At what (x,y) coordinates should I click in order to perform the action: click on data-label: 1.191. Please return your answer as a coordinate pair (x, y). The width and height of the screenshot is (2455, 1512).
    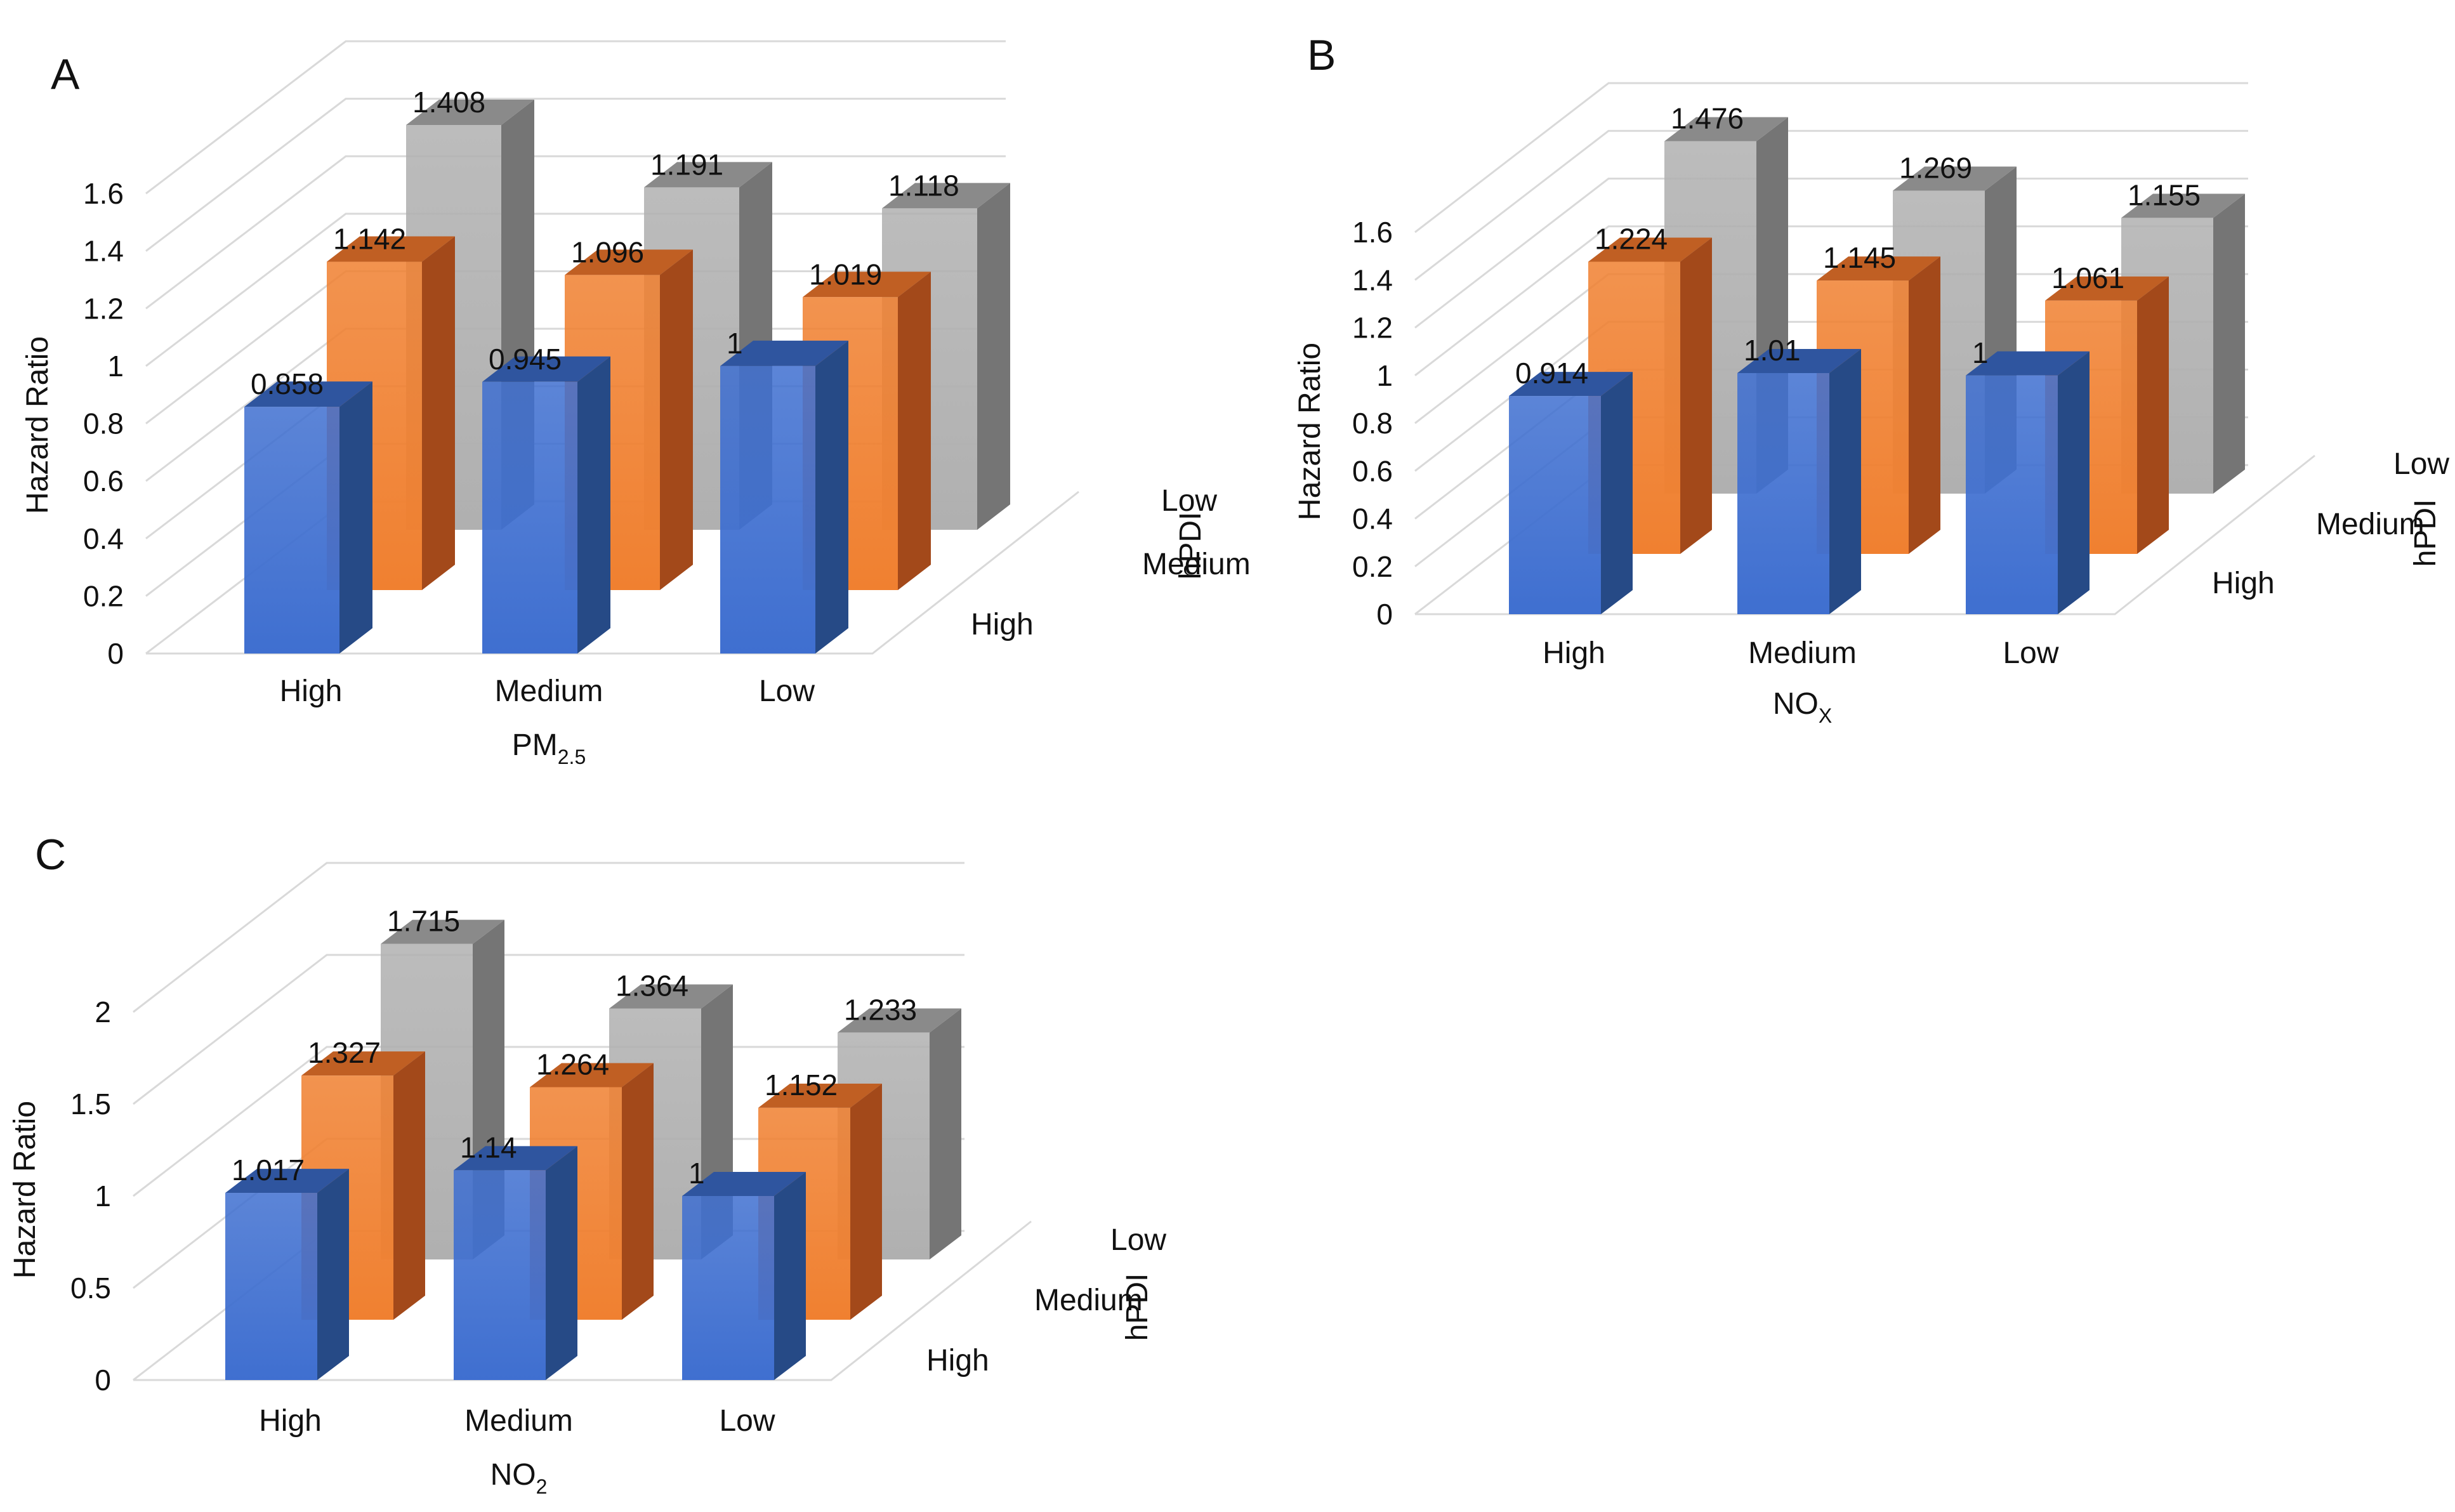
    Looking at the image, I should click on (687, 165).